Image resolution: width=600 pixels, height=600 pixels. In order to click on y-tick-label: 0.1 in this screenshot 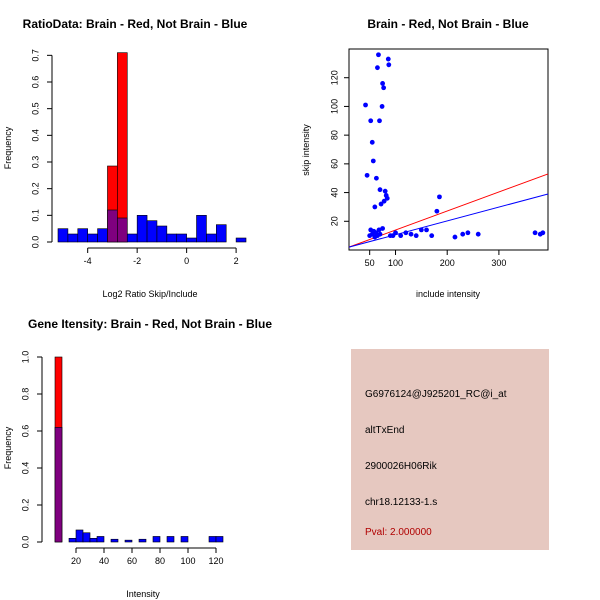, I will do `click(35, 215)`.